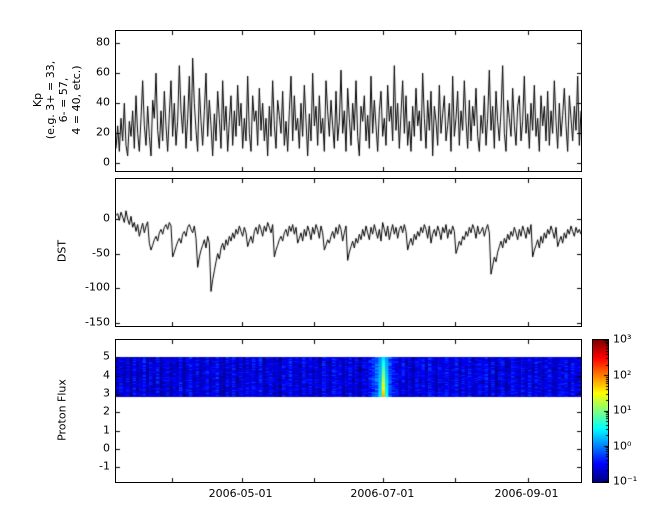 This screenshot has width=665, height=523. What do you see at coordinates (240, 493) in the screenshot?
I see `x-tick-label: 2006-05-01` at bounding box center [240, 493].